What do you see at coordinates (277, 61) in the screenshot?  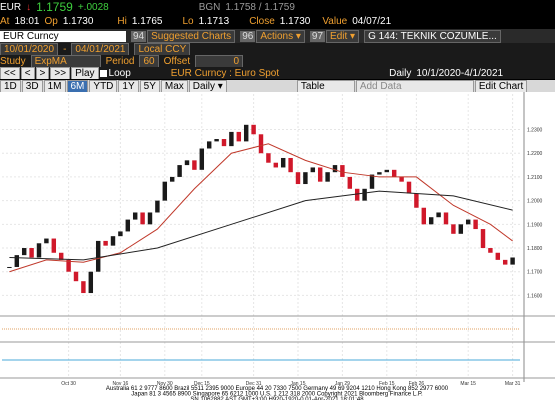 I see `study-row: Study ExpMA Period 60 Offset 0` at bounding box center [277, 61].